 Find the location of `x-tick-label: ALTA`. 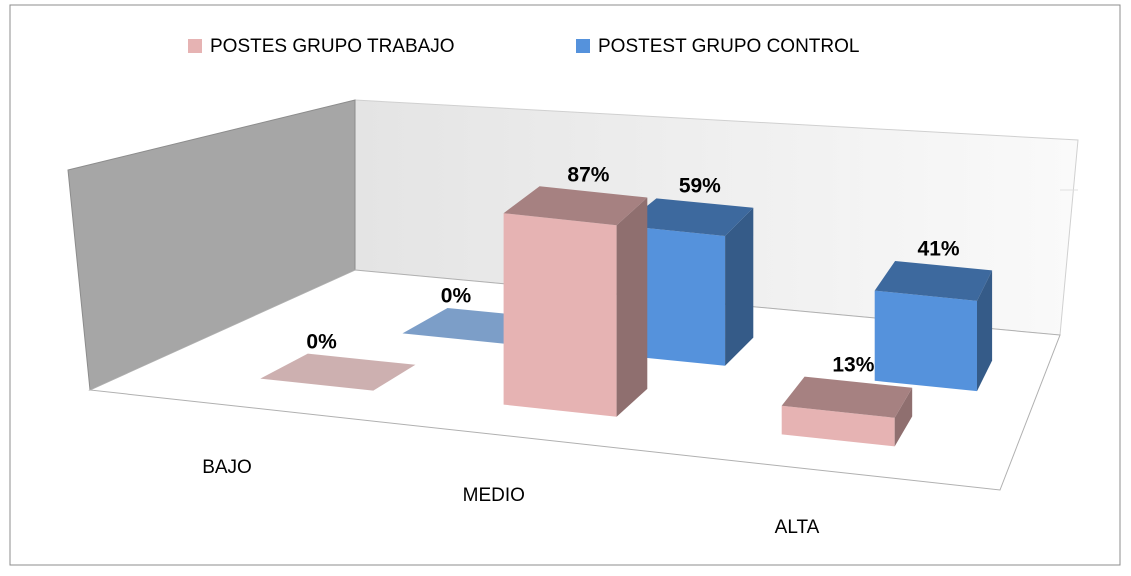

x-tick-label: ALTA is located at coordinates (797, 527).